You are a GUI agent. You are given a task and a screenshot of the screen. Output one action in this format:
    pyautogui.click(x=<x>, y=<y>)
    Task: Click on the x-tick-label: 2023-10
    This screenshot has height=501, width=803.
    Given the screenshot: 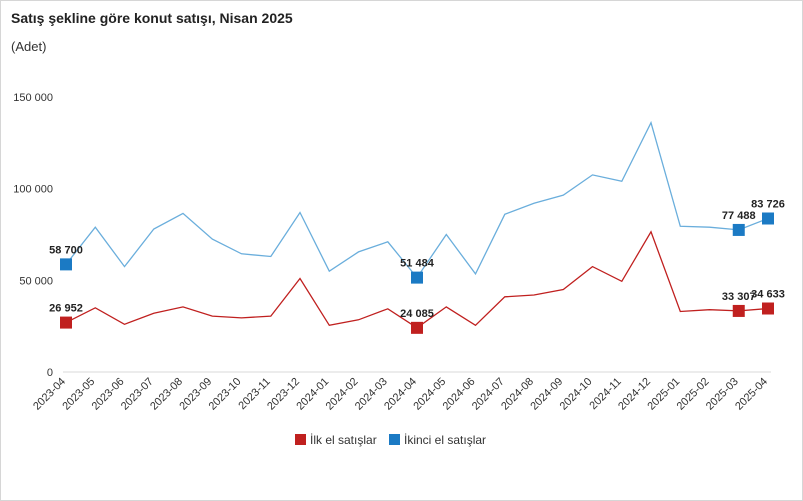 What is the action you would take?
    pyautogui.click(x=225, y=394)
    